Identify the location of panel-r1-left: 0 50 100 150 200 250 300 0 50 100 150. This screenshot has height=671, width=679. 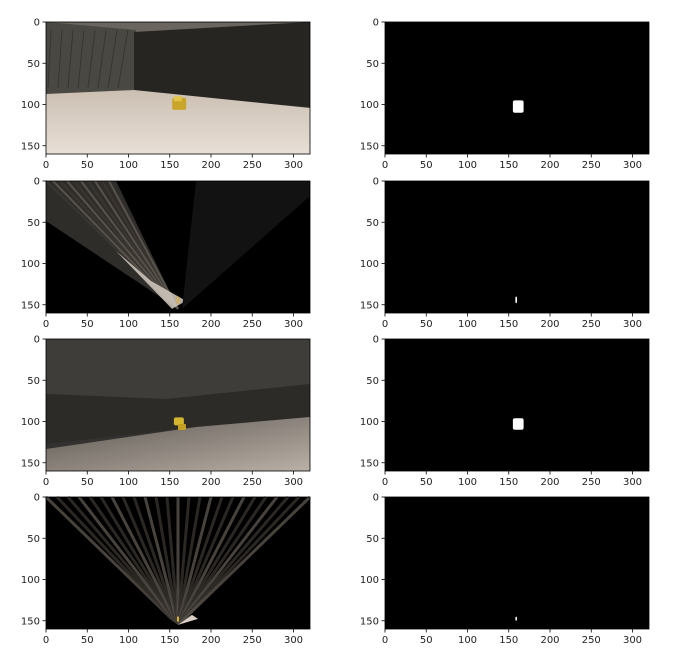
(166, 94).